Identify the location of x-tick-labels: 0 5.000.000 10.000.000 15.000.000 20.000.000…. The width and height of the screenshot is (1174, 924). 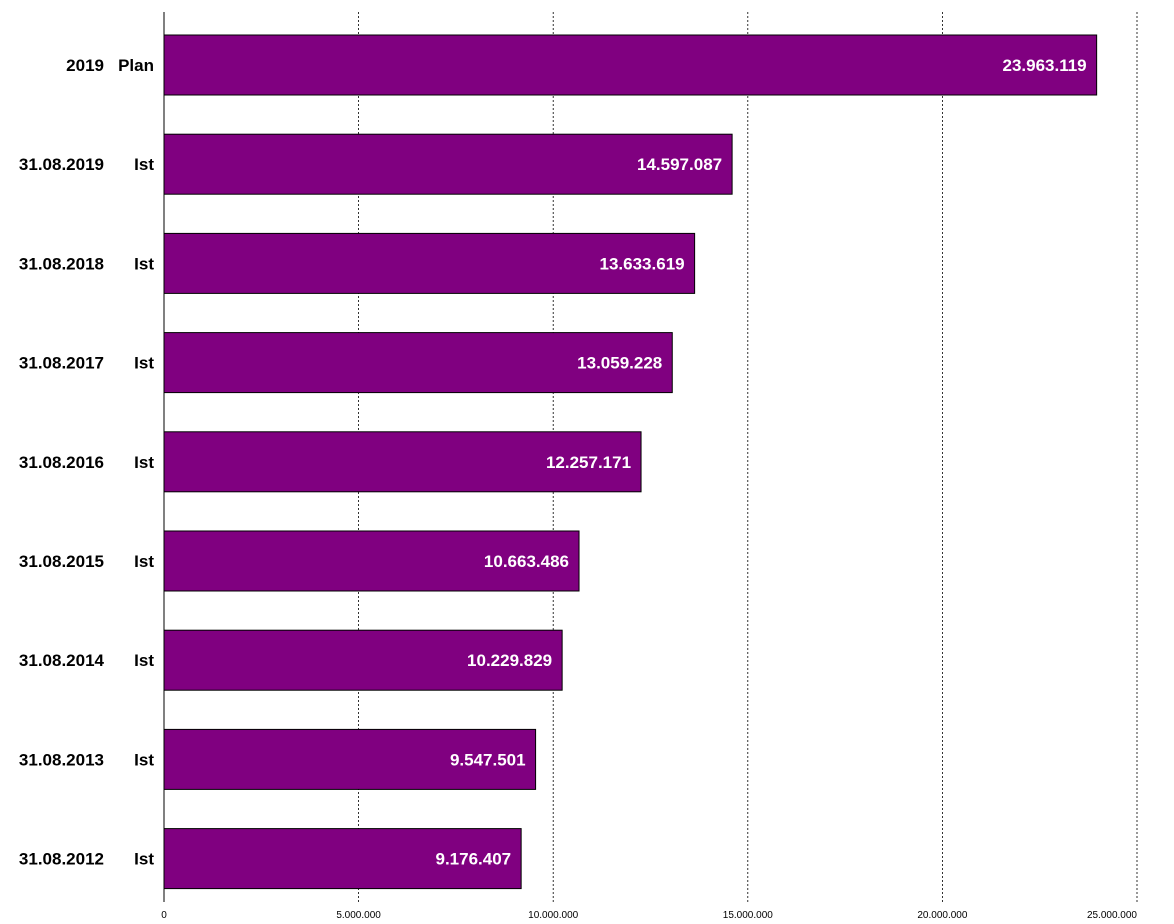
(649, 915).